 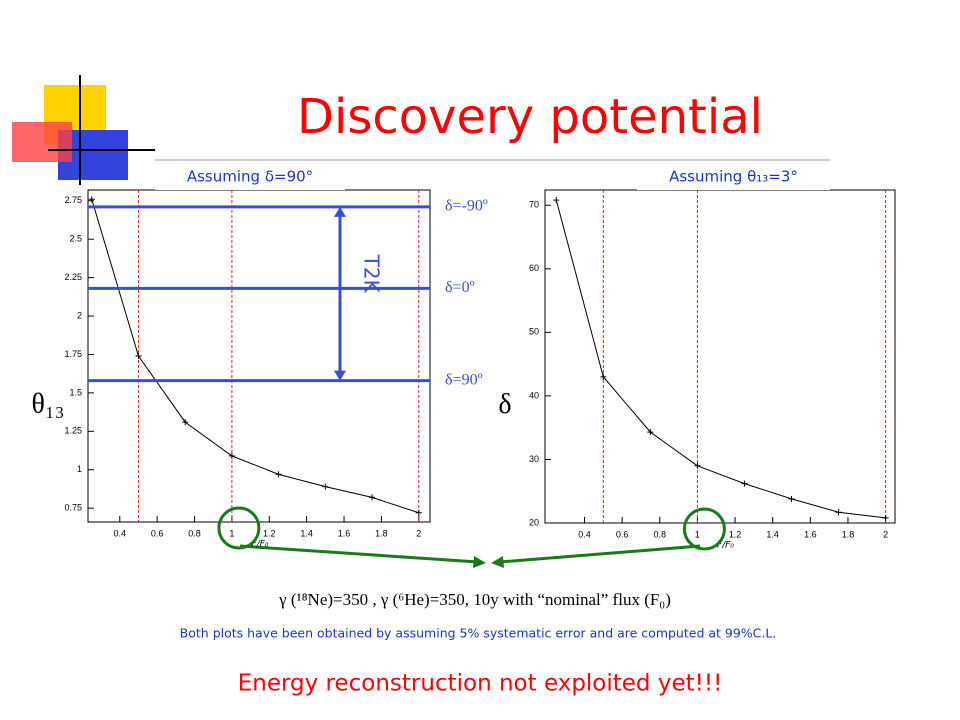 I want to click on y-tick-label: 2, so click(x=79, y=315).